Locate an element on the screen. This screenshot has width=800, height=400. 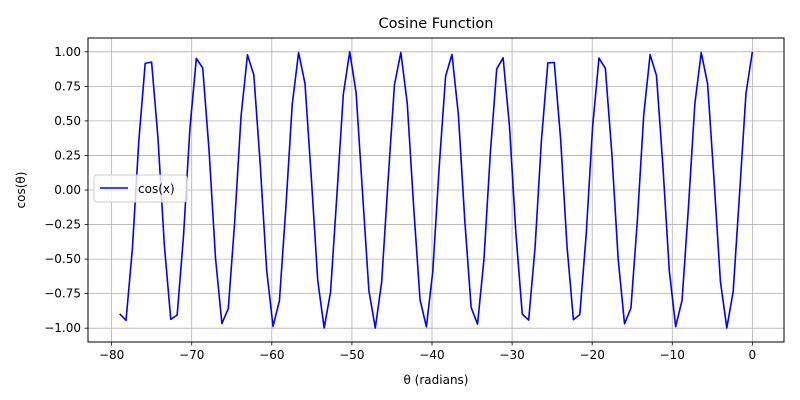
y-axis-title: cos(θ) is located at coordinates (21, 190).